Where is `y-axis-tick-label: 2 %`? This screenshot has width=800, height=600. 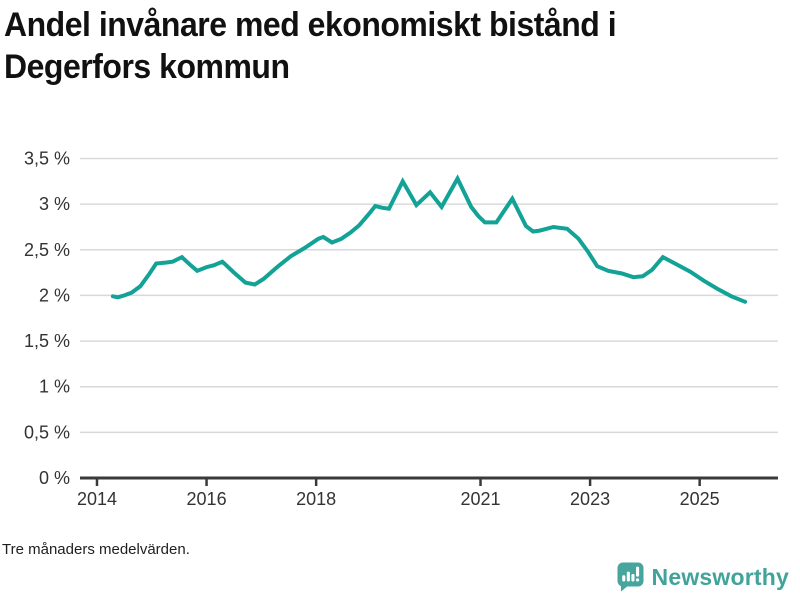 y-axis-tick-label: 2 % is located at coordinates (54, 295).